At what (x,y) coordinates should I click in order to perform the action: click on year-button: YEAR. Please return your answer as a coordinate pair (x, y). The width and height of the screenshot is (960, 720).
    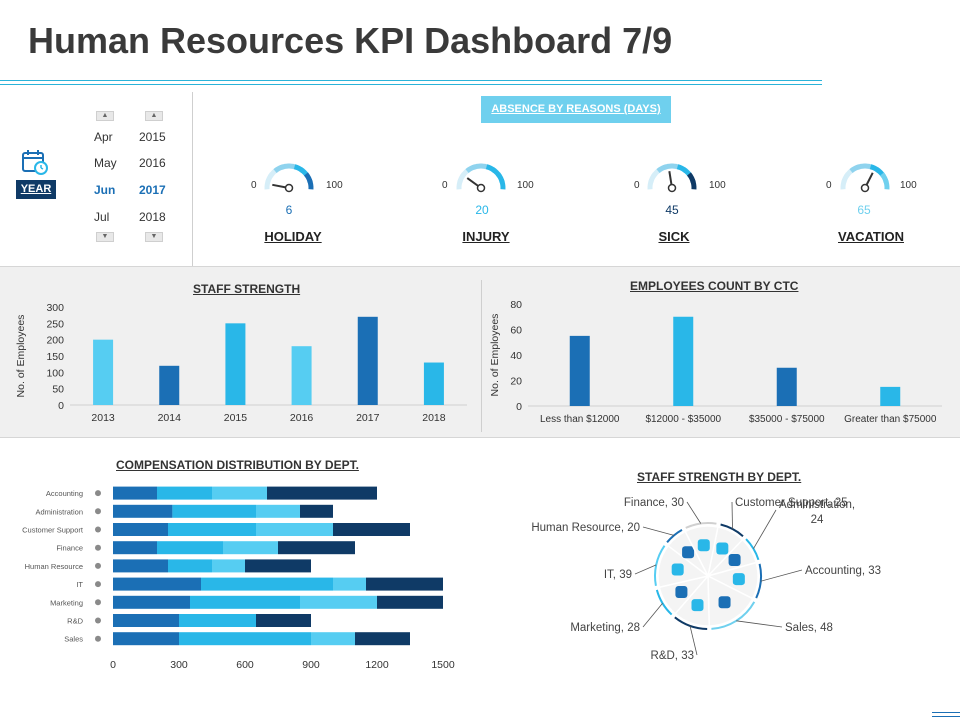
    Looking at the image, I should click on (36, 189).